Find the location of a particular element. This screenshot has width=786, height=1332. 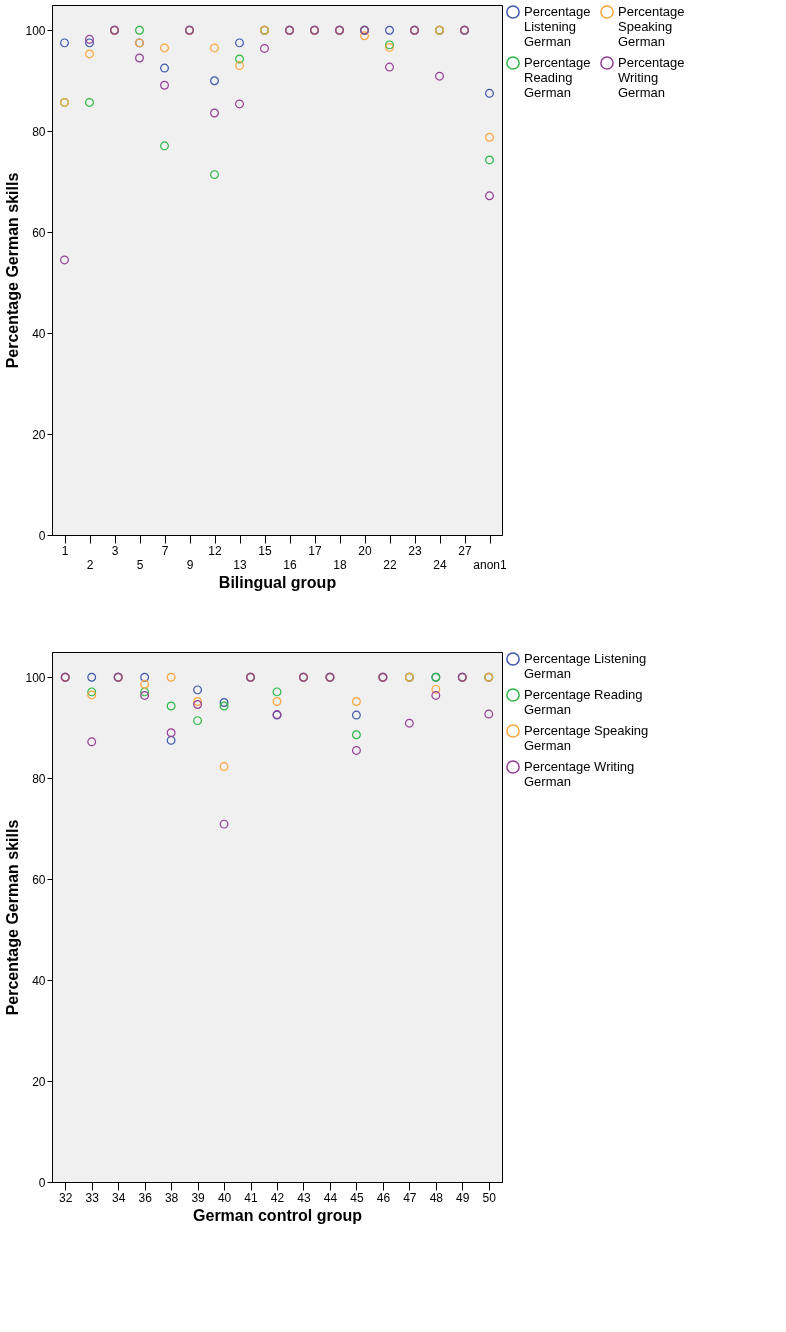

x-axis-title: German control group is located at coordinates (278, 1215).